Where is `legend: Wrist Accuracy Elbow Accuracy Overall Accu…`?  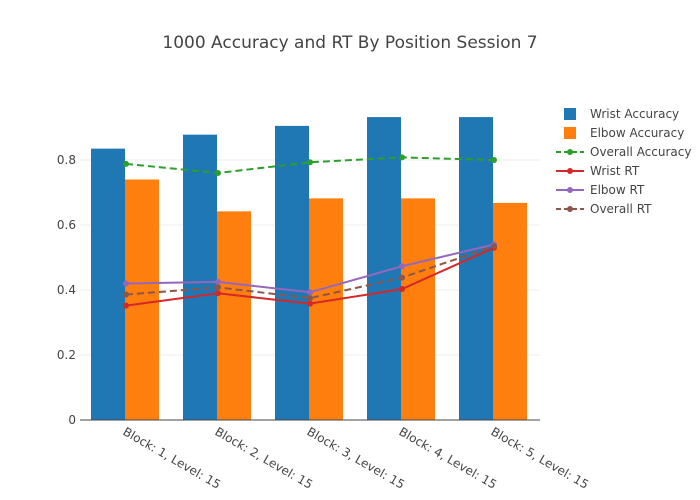
legend: Wrist Accuracy Elbow Accuracy Overall Accu… is located at coordinates (623, 161).